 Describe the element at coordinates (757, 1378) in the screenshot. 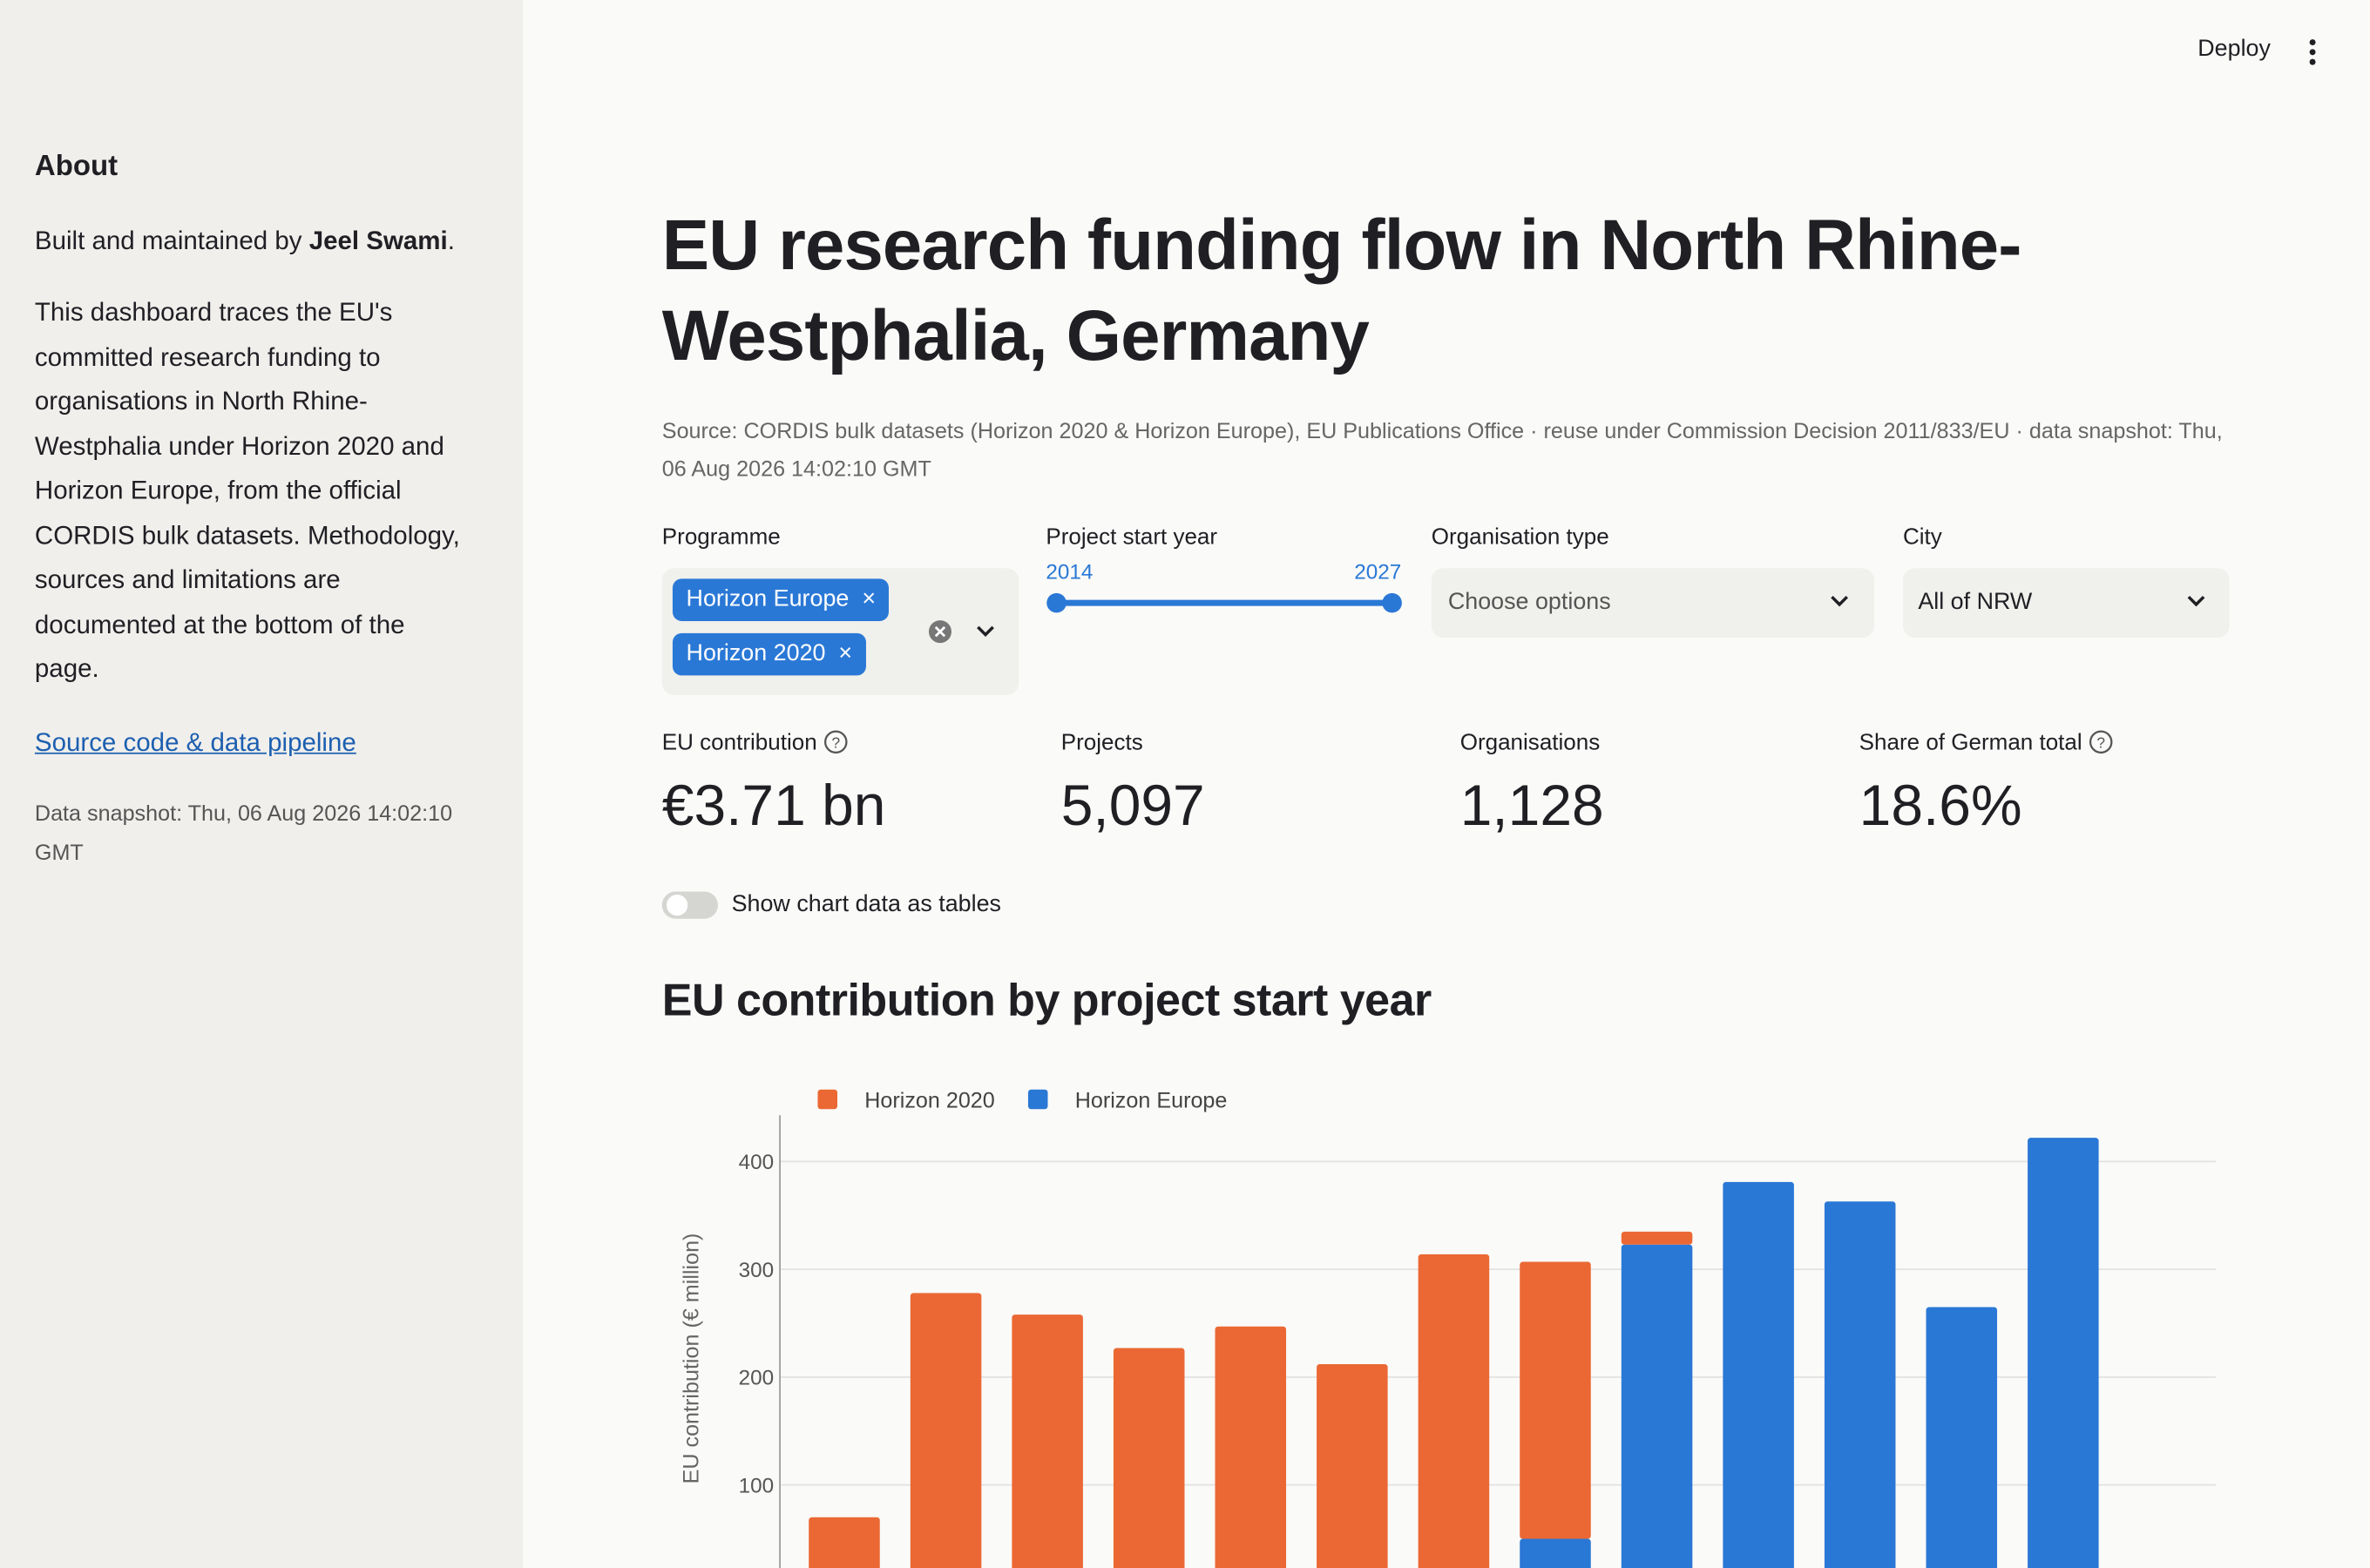

I see `y-tick-label: 200` at that location.